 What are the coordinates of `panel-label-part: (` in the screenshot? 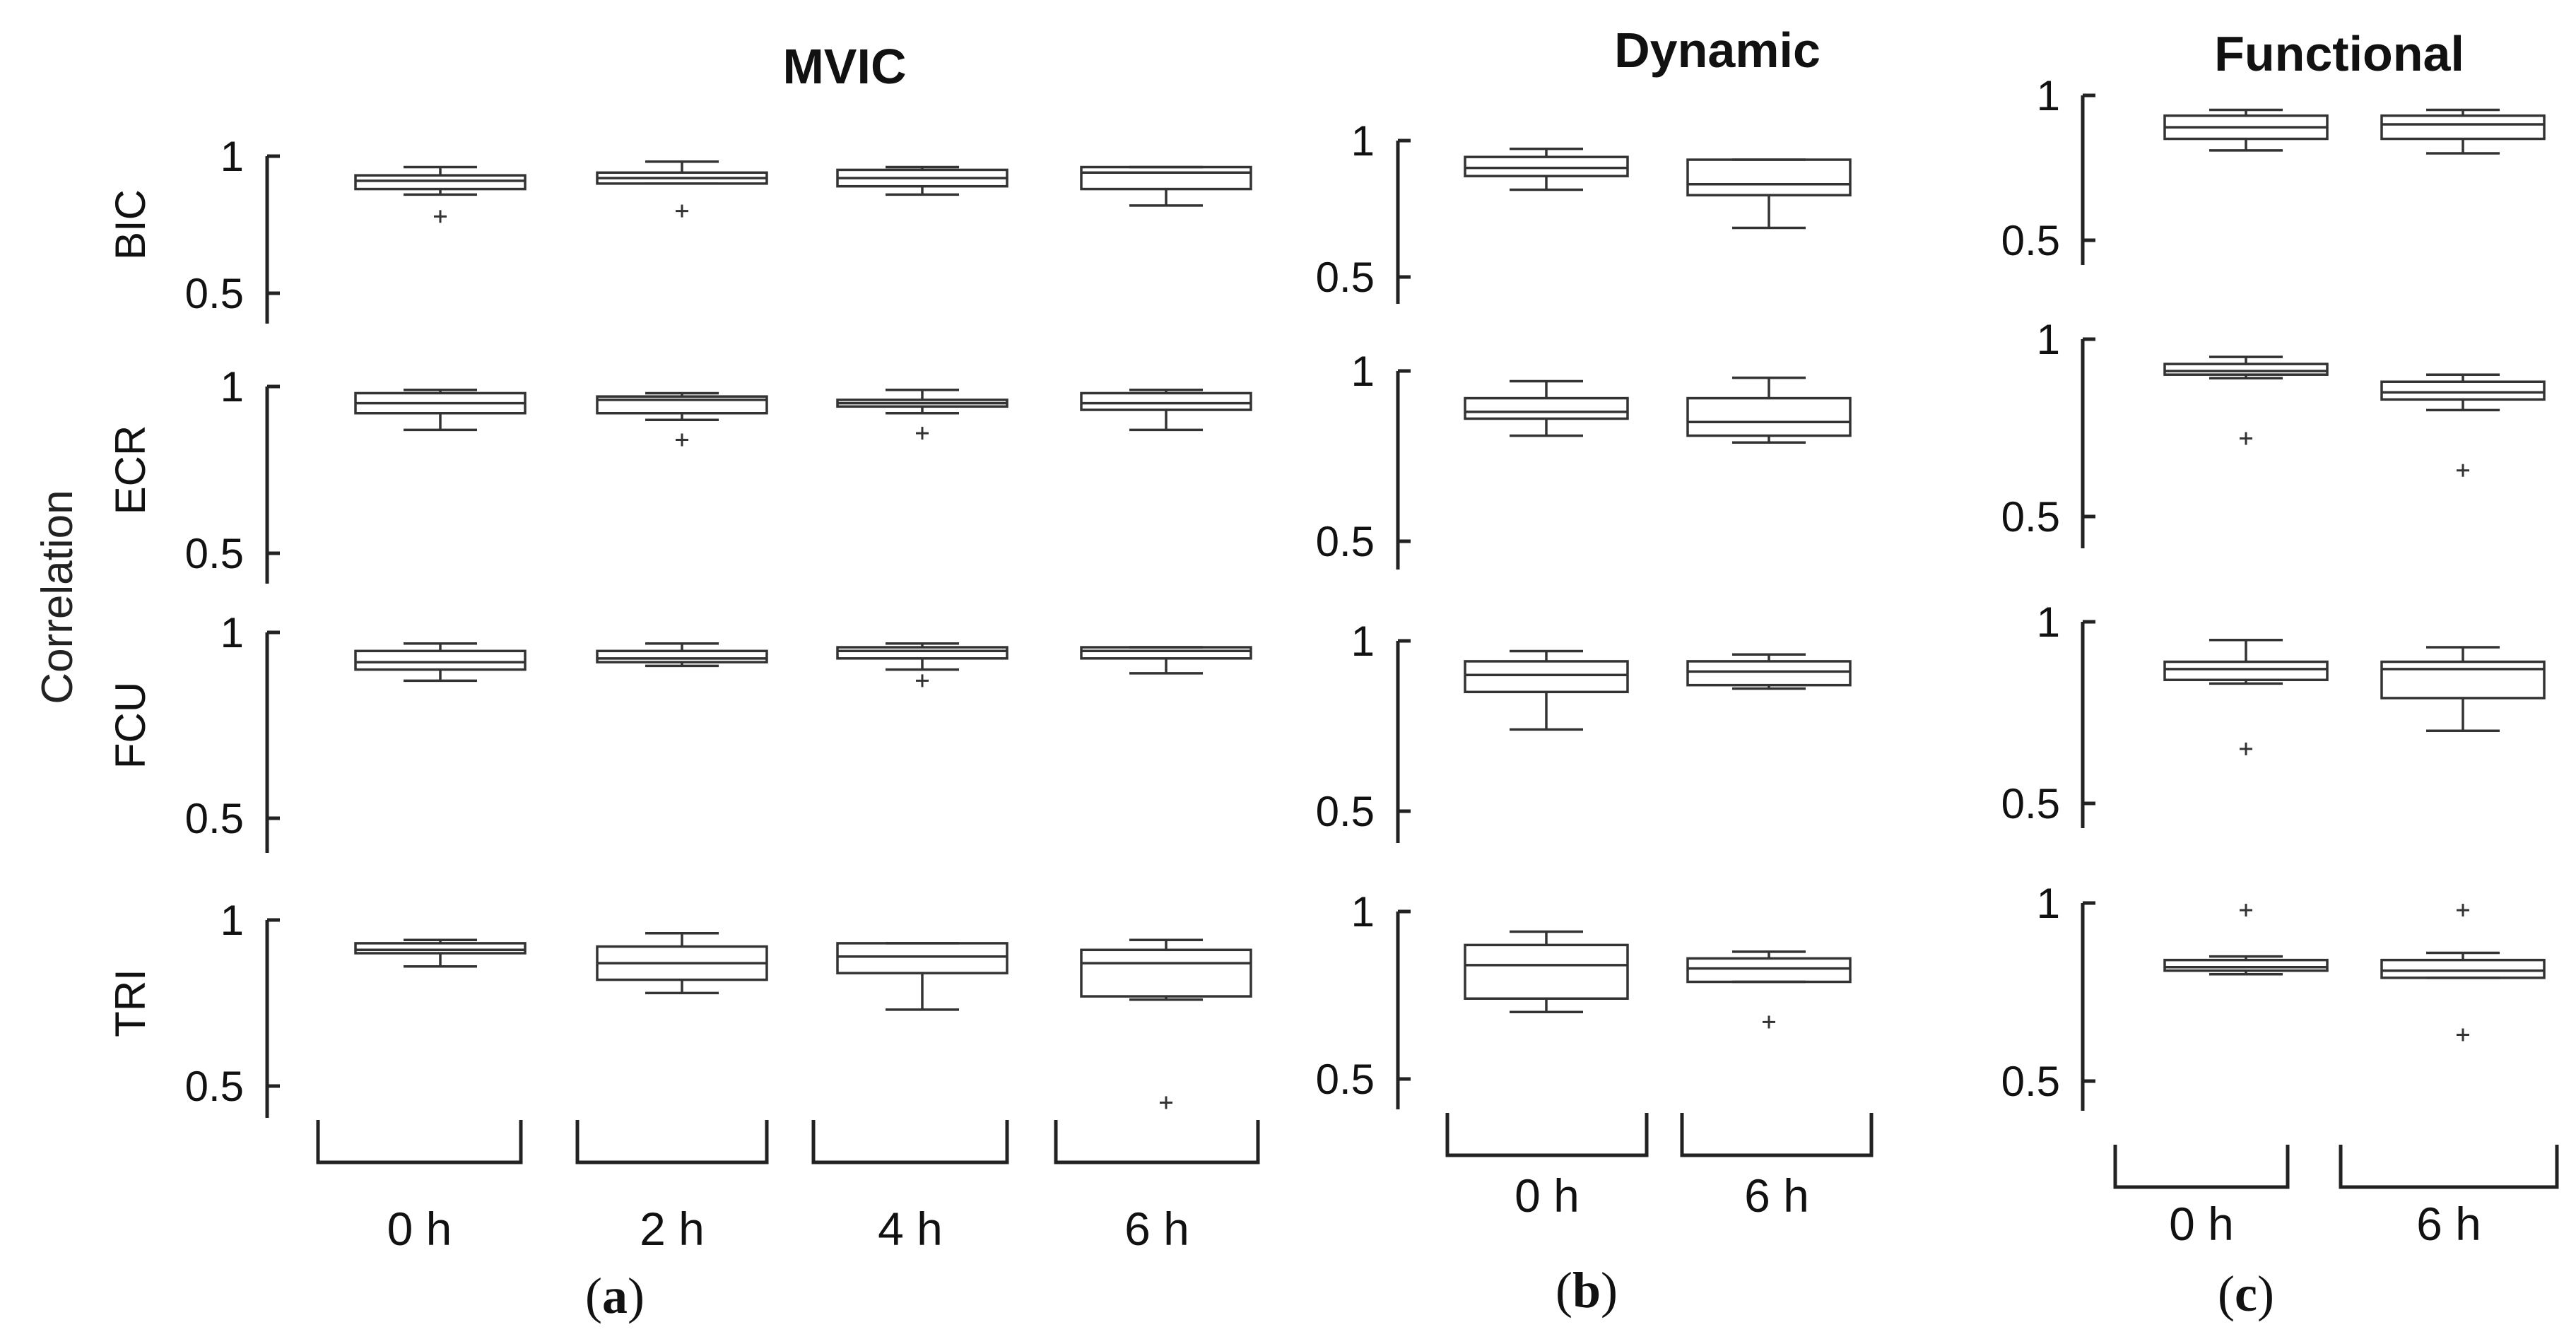 It's located at (593, 1296).